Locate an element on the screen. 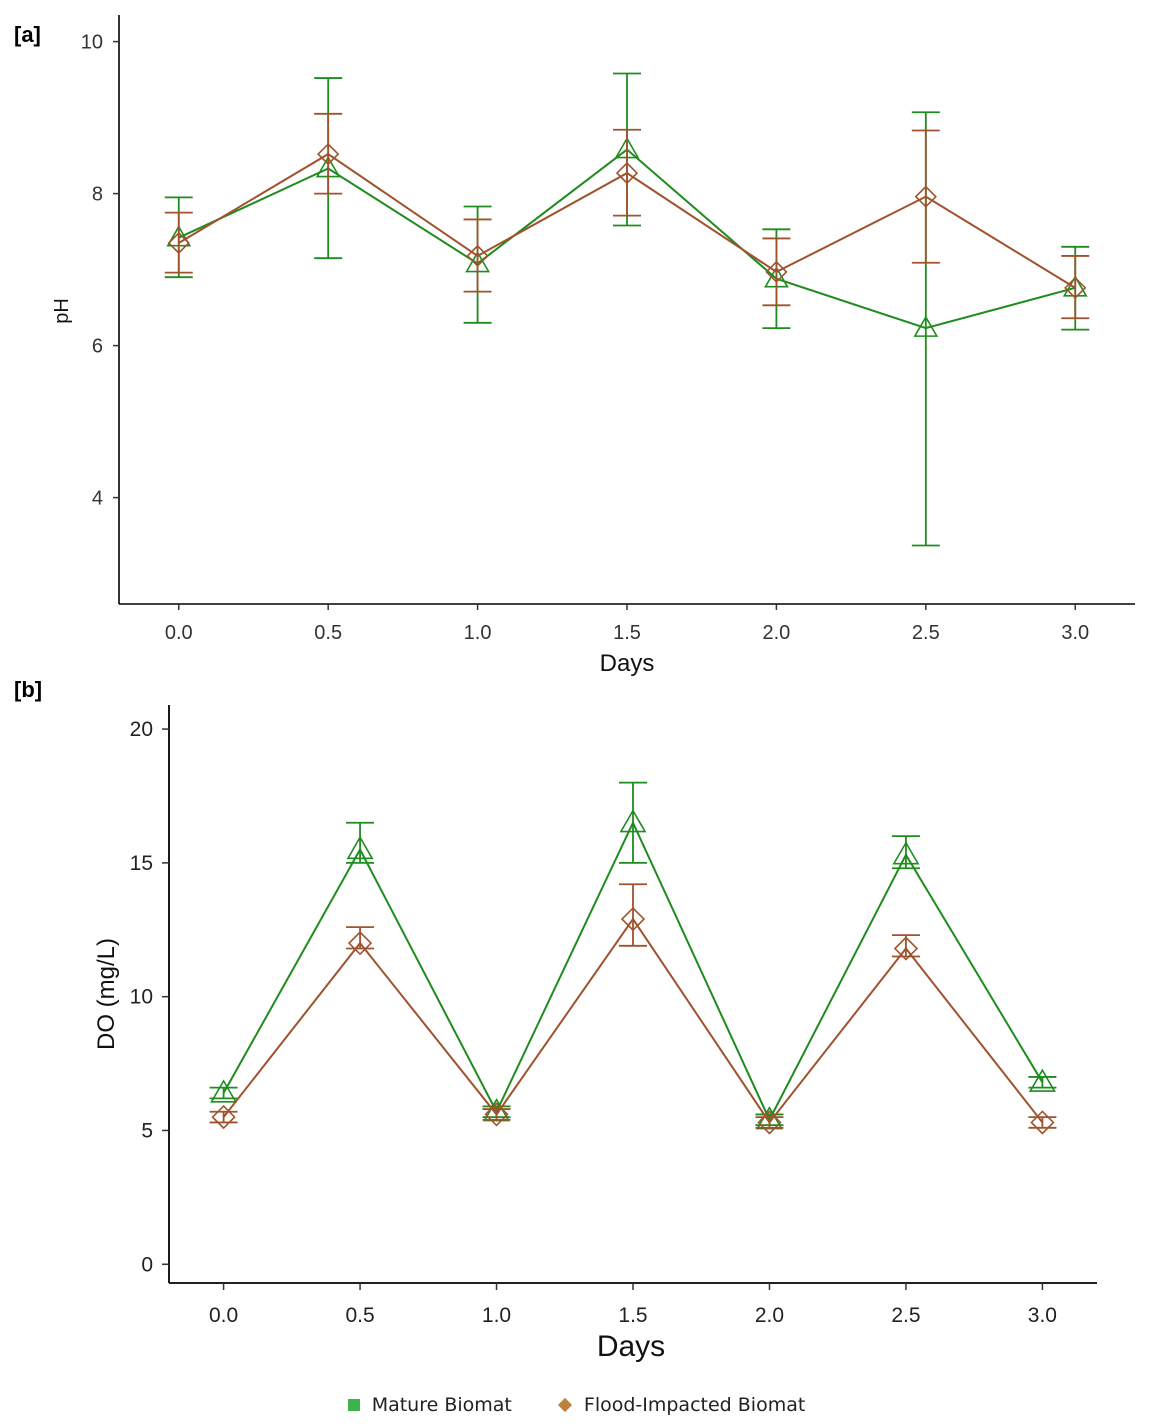  panel-a-x-tick-label: 1.5 is located at coordinates (627, 633).